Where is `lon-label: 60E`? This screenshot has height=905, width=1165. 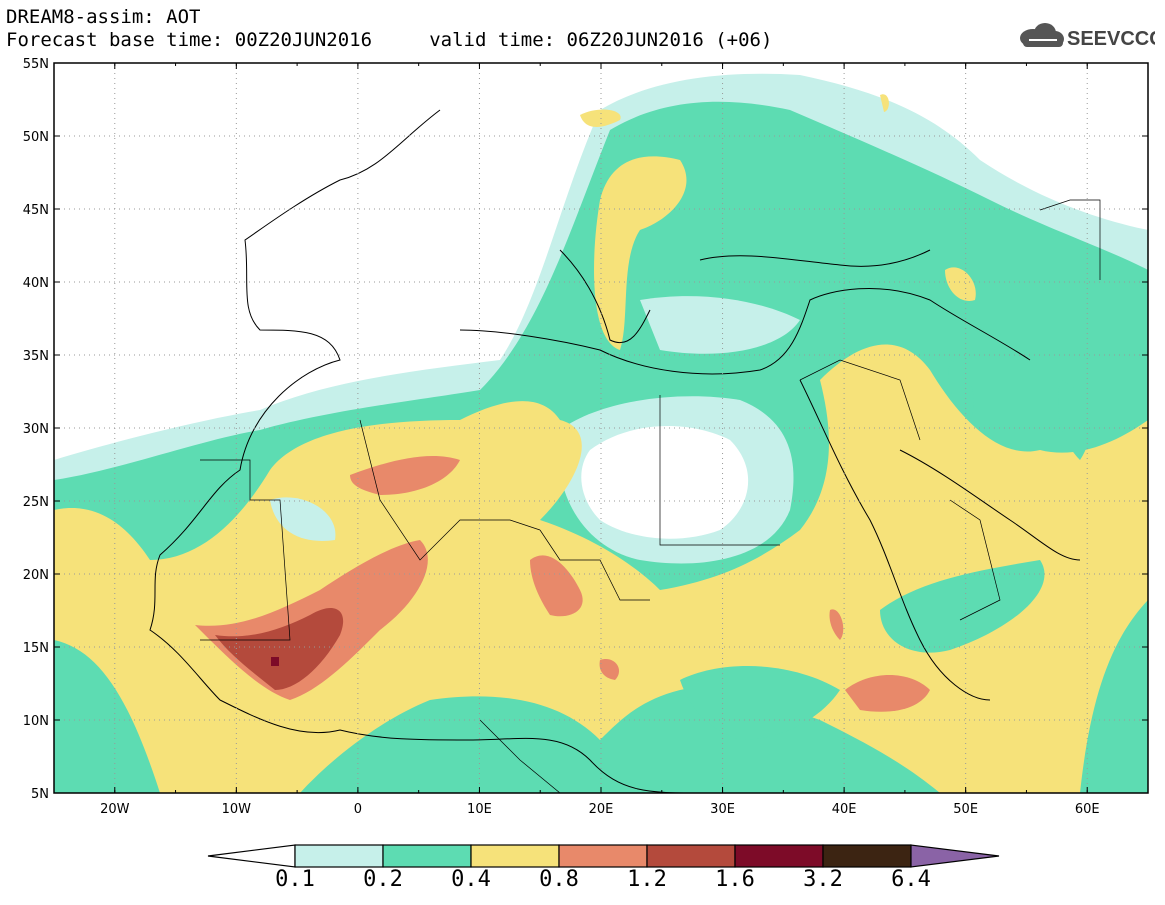 lon-label: 60E is located at coordinates (1087, 809).